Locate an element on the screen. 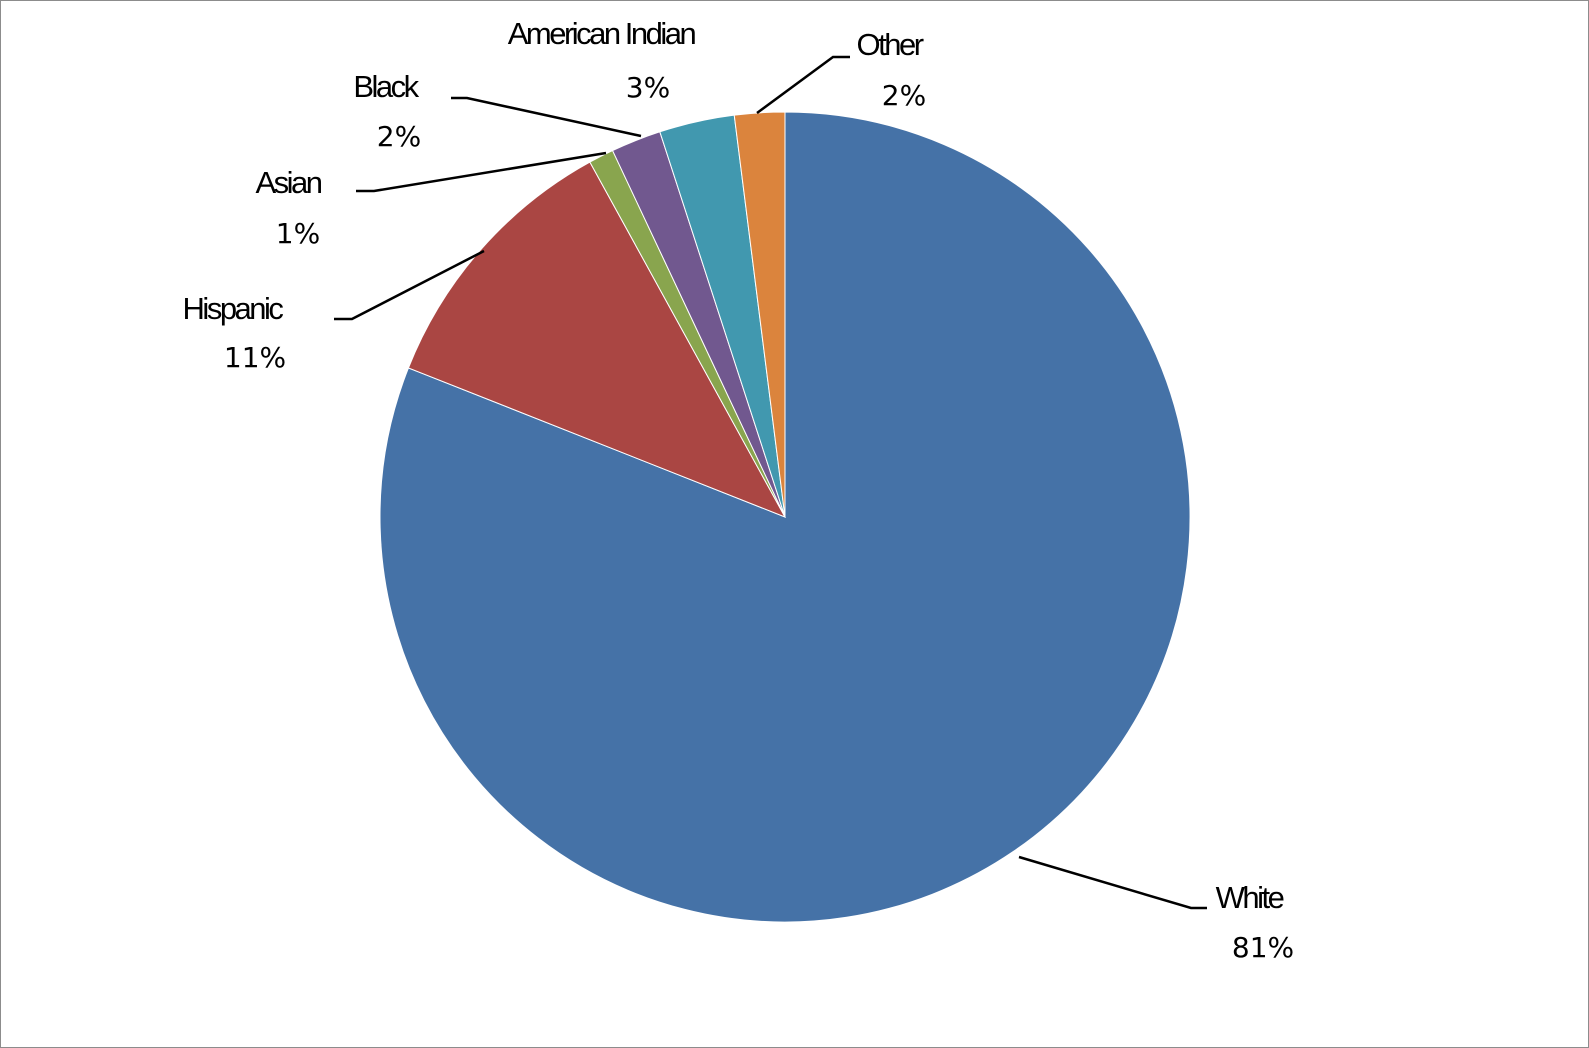  data-label-name-other: Other is located at coordinates (889, 44).